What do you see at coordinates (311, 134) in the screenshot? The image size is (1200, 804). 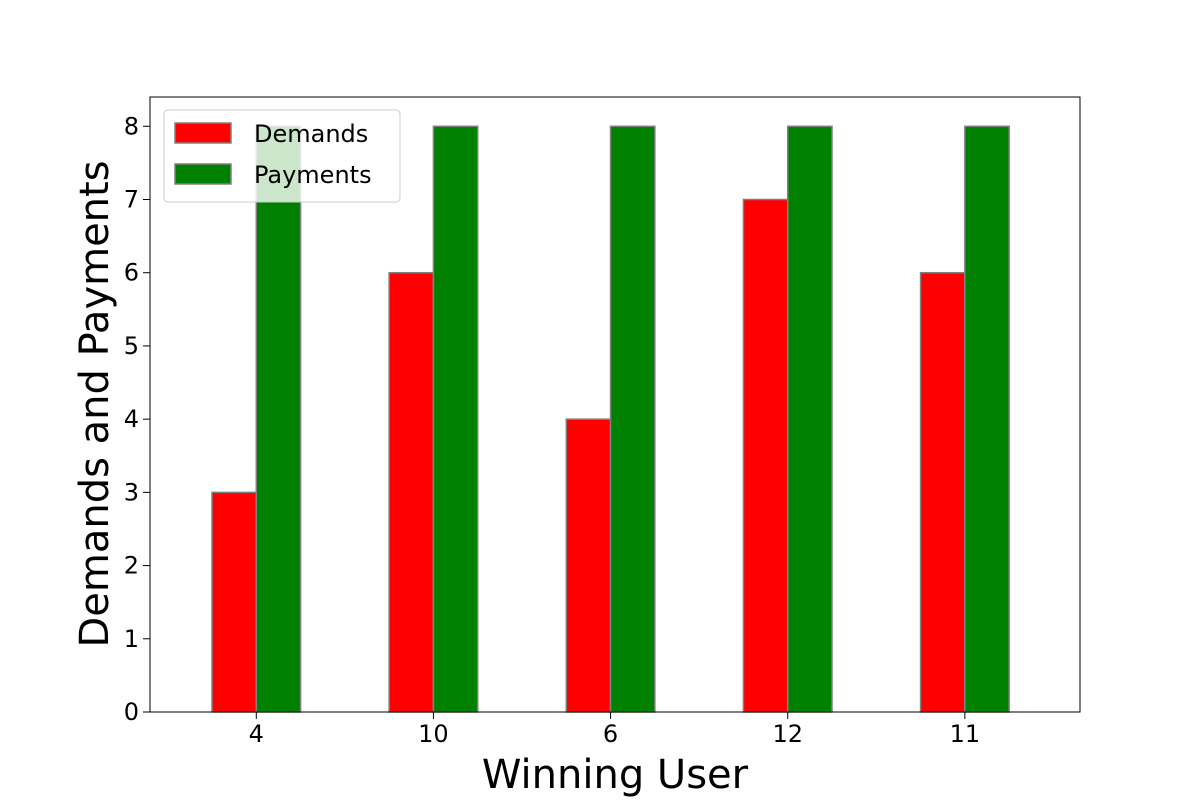 I see `legend-label-demands: Demands` at bounding box center [311, 134].